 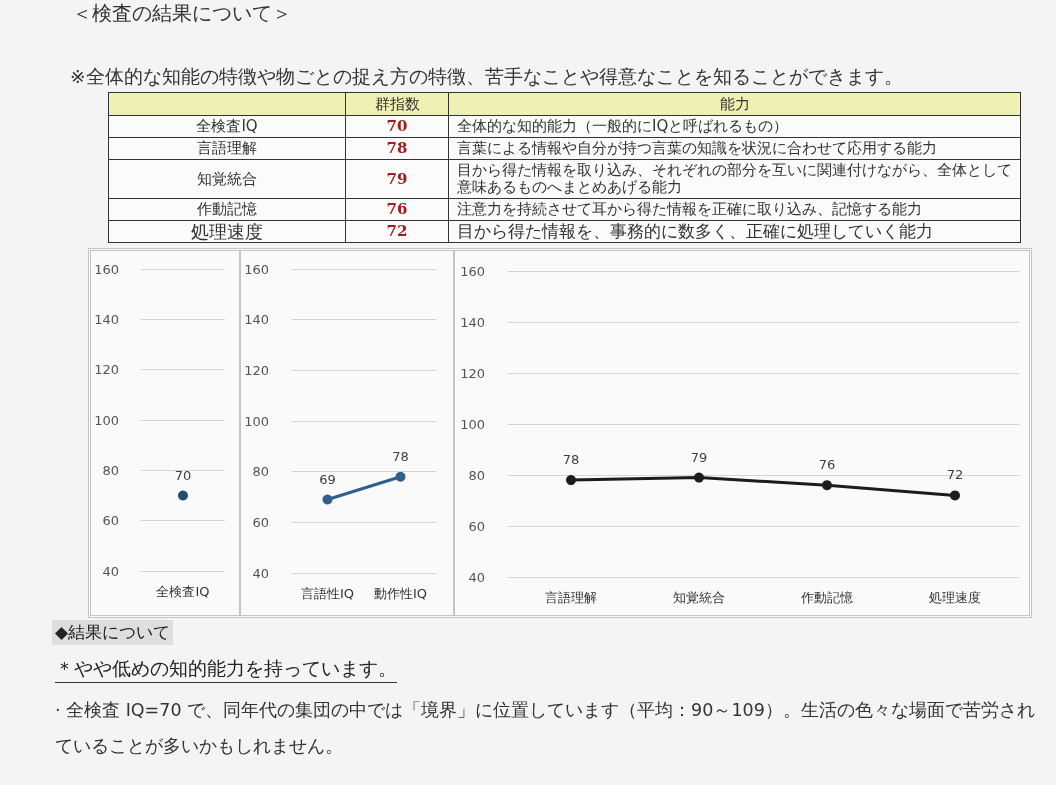 What do you see at coordinates (327, 479) in the screenshot?
I see `data-label: 69` at bounding box center [327, 479].